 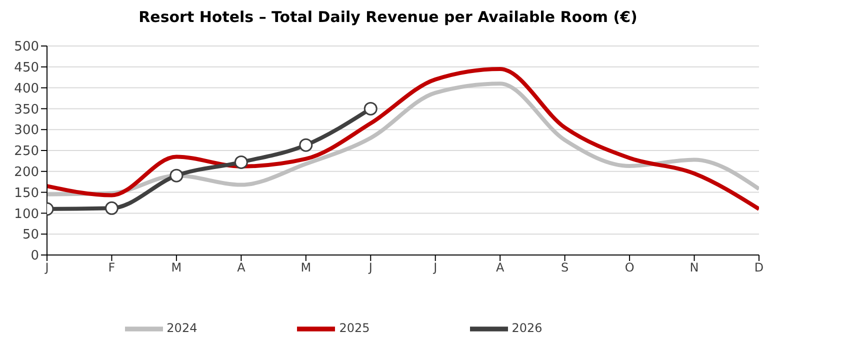 I want to click on y-tick-label: 450, so click(x=26, y=68).